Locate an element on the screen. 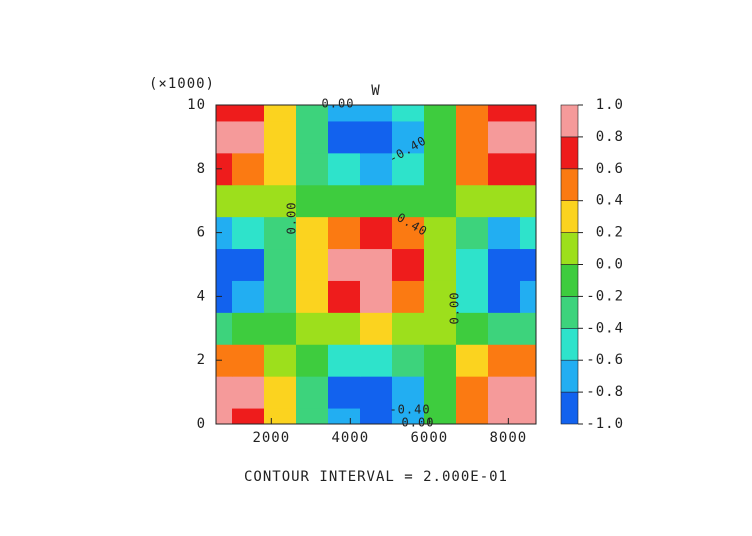 Image resolution: width=752 pixels, height=536 pixels. colorbar-label: -0.8 is located at coordinates (605, 392).